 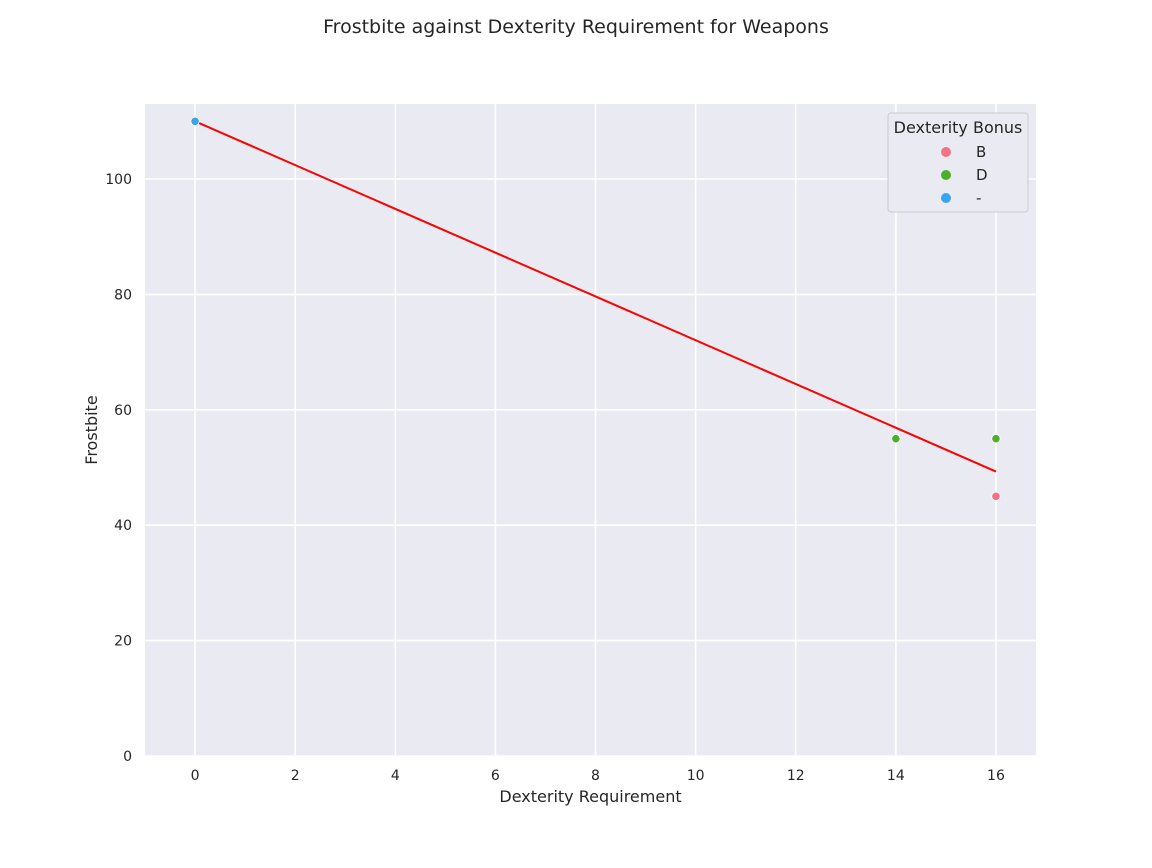 What do you see at coordinates (595, 776) in the screenshot?
I see `x-tick-label: 8` at bounding box center [595, 776].